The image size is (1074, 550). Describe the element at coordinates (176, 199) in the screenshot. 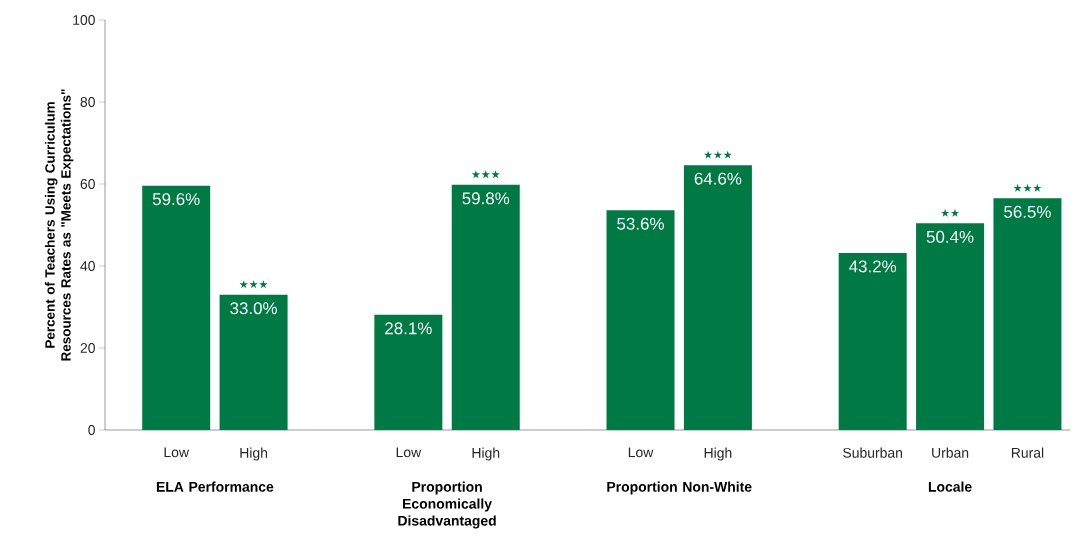

I see `data-label: 59.6%` at that location.